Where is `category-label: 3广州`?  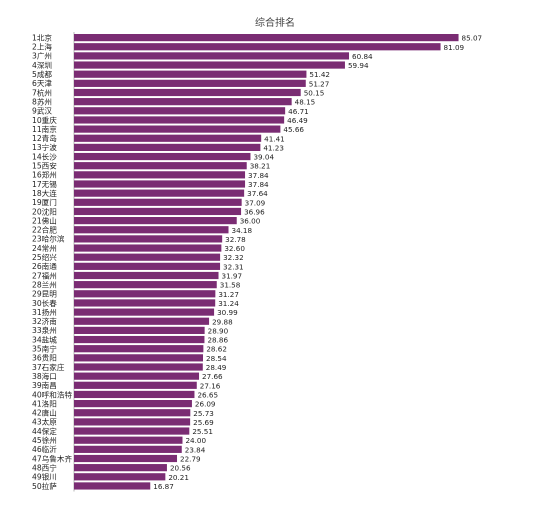
category-label: 3广州 is located at coordinates (42, 56).